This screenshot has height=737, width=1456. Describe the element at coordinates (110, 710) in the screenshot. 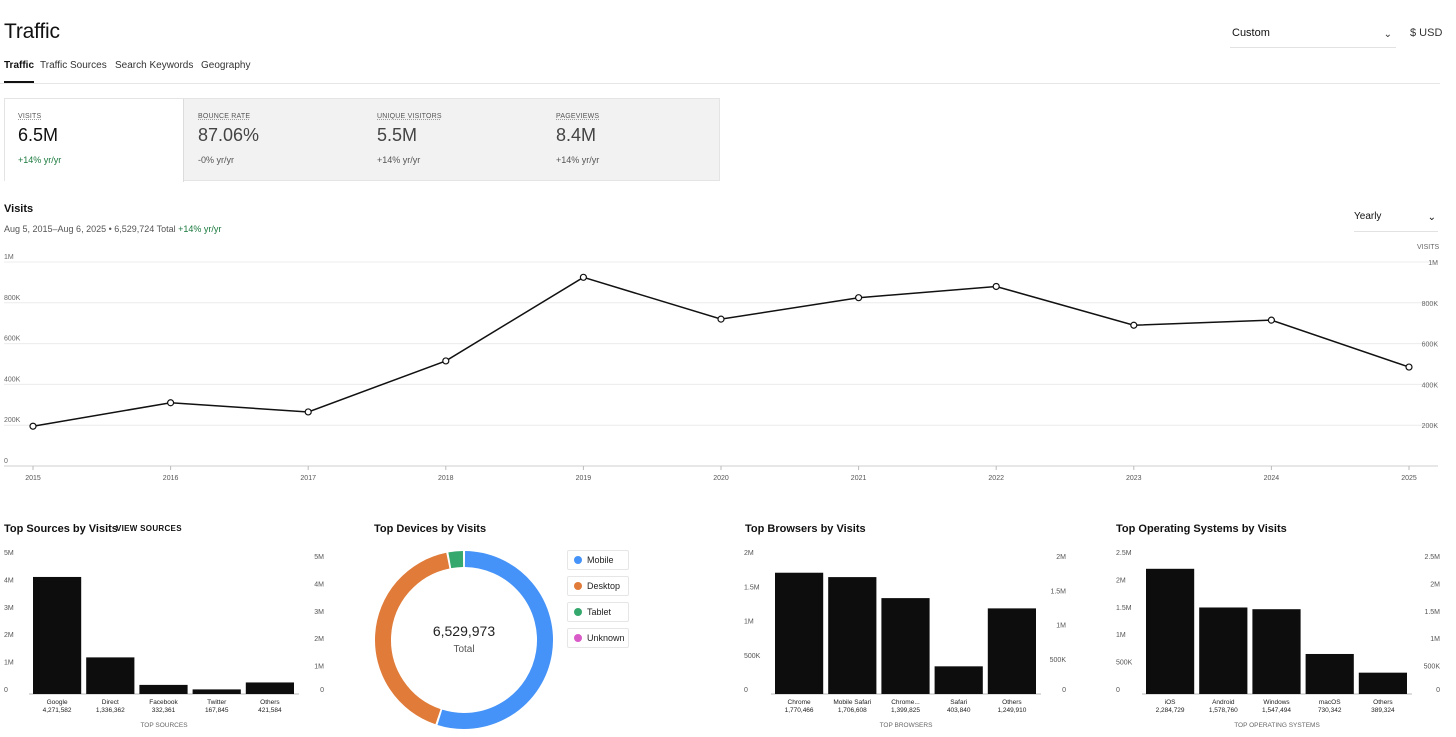

I see `bar-value-label: 1,336,362` at that location.